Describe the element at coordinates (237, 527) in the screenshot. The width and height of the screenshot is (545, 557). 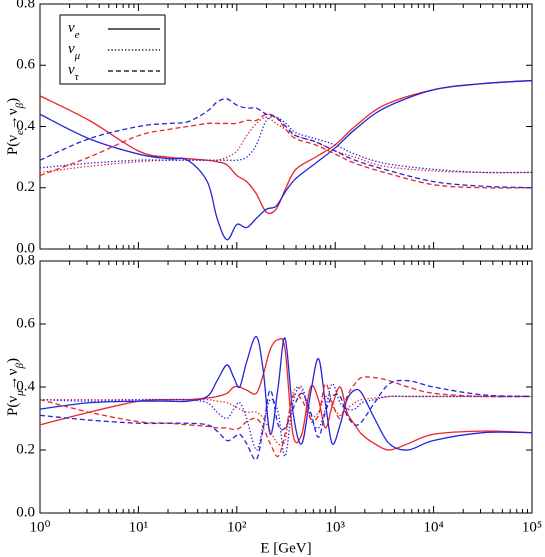
I see `x-tick-label: 10²` at that location.